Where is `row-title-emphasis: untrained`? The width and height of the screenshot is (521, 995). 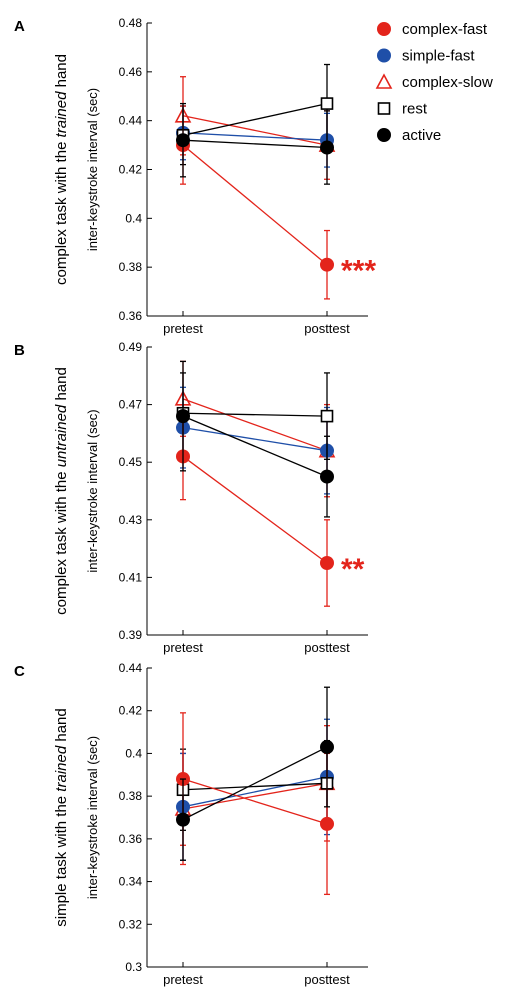 row-title-emphasis: untrained is located at coordinates (61, 435).